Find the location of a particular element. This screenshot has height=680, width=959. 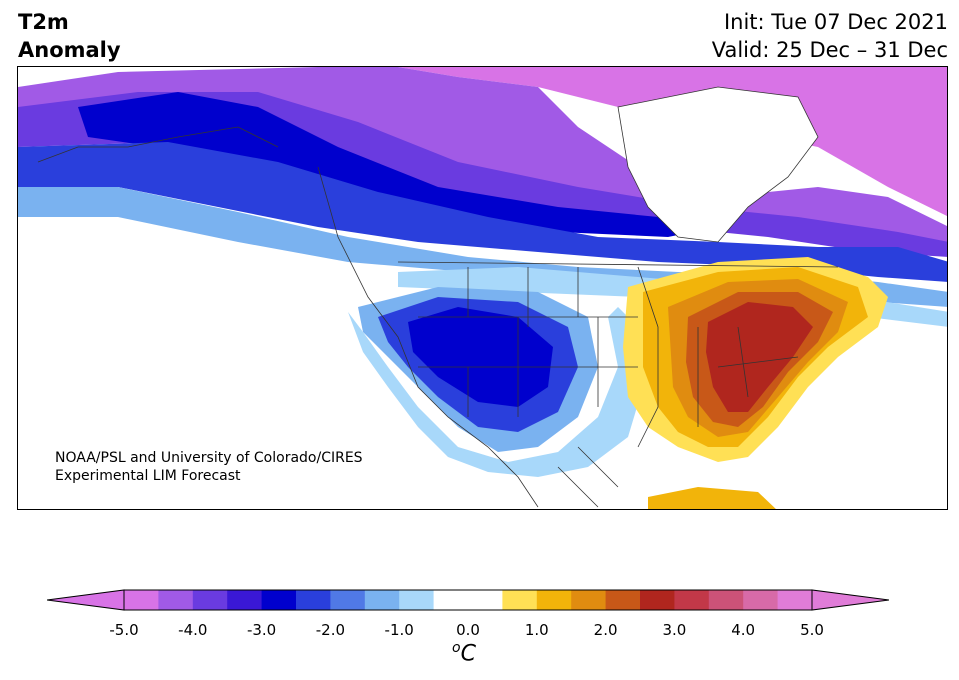

colorbar is located at coordinates (468, 600).